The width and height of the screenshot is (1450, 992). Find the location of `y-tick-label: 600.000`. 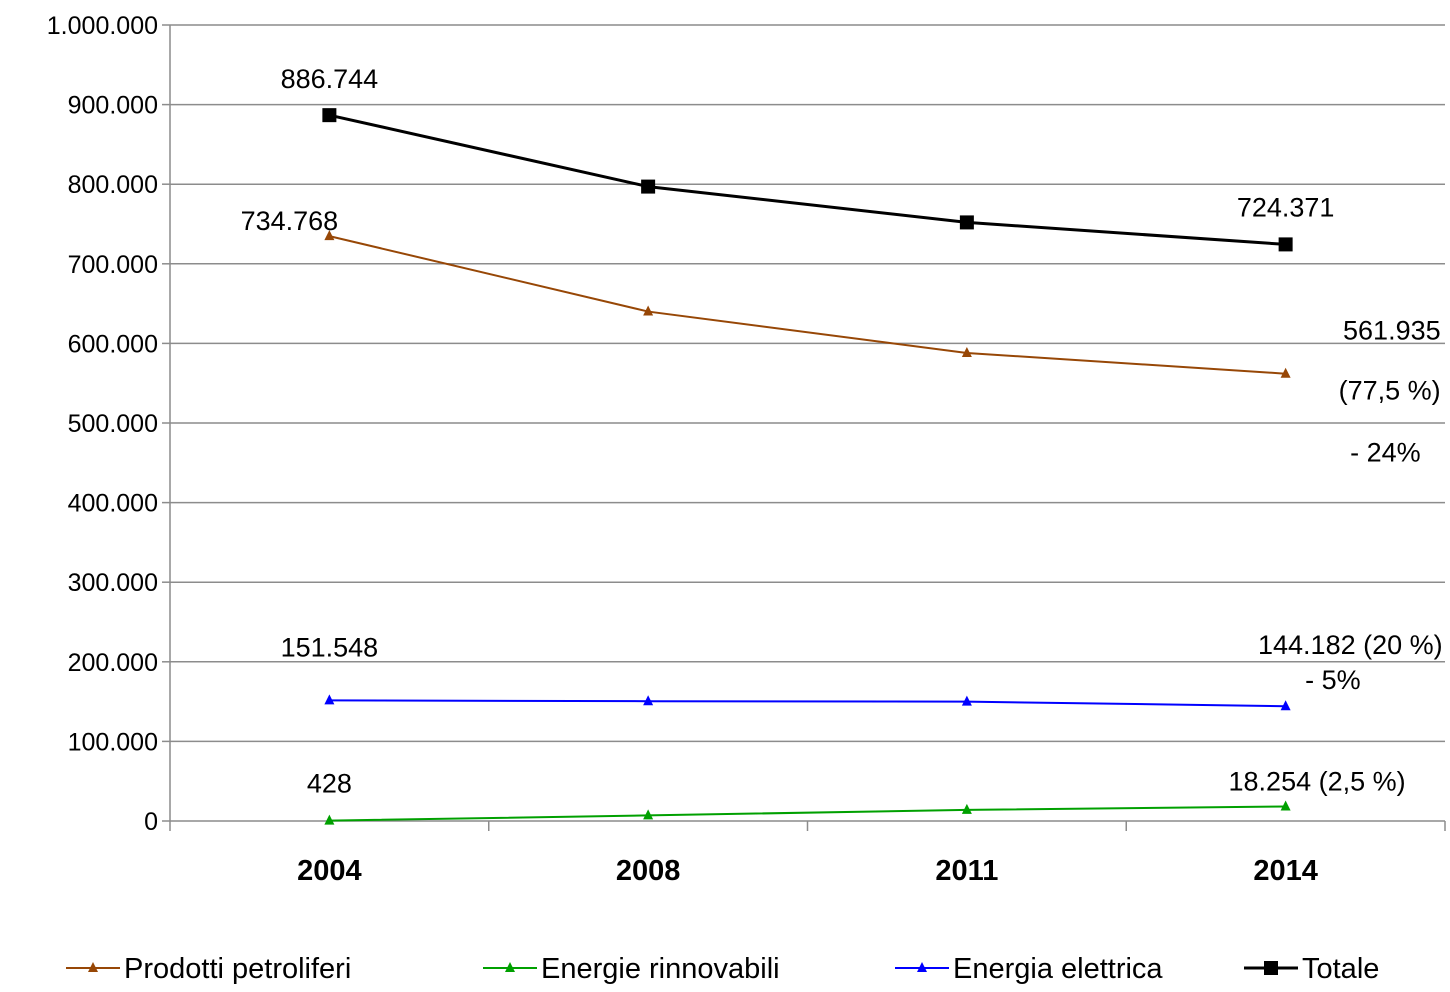

y-tick-label: 600.000 is located at coordinates (113, 344).